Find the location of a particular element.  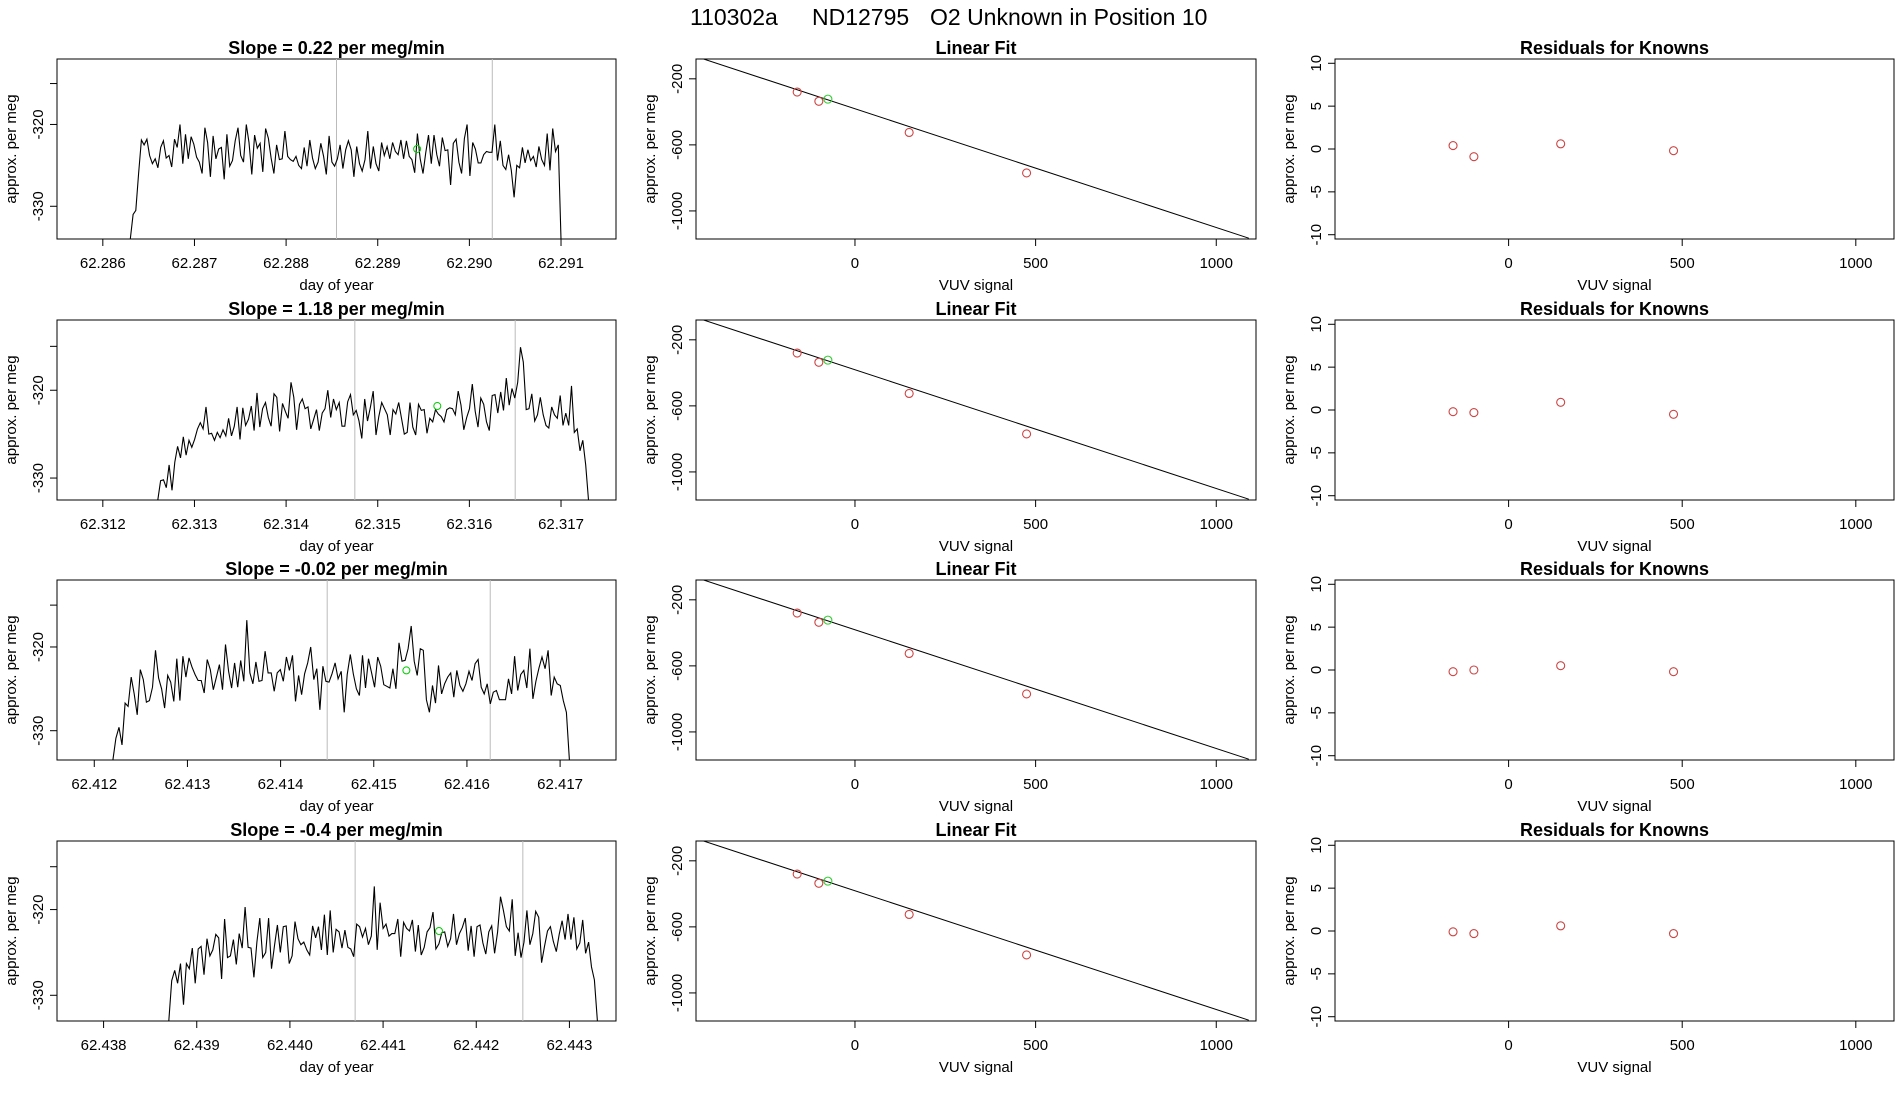

x-tick-label: 62.414 is located at coordinates (281, 784).